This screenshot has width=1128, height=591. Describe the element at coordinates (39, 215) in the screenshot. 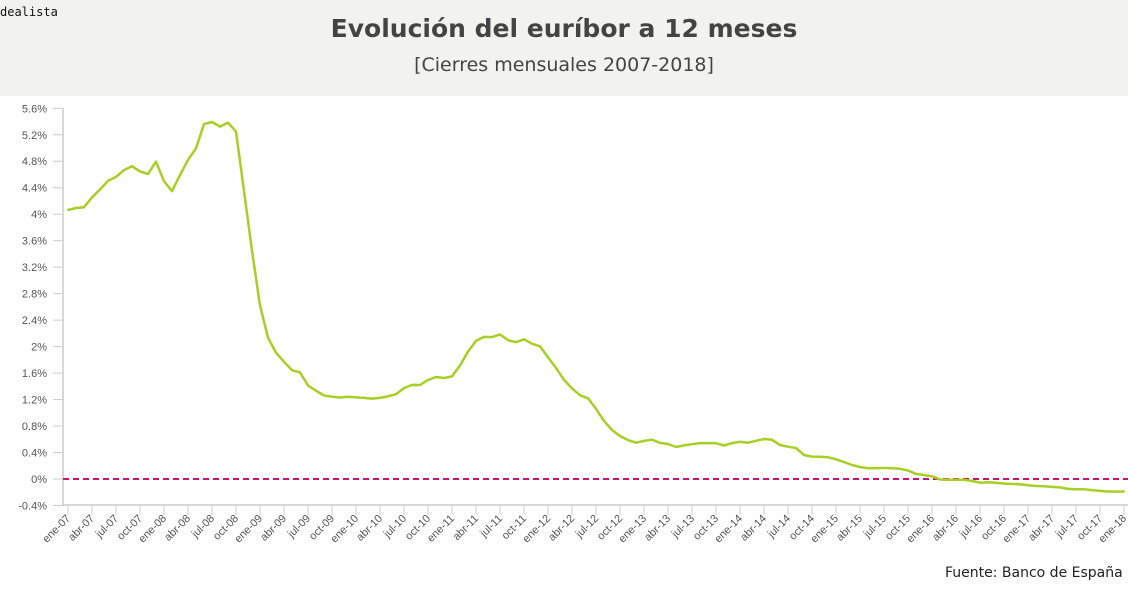

I see `y-tick-label: 4%` at that location.